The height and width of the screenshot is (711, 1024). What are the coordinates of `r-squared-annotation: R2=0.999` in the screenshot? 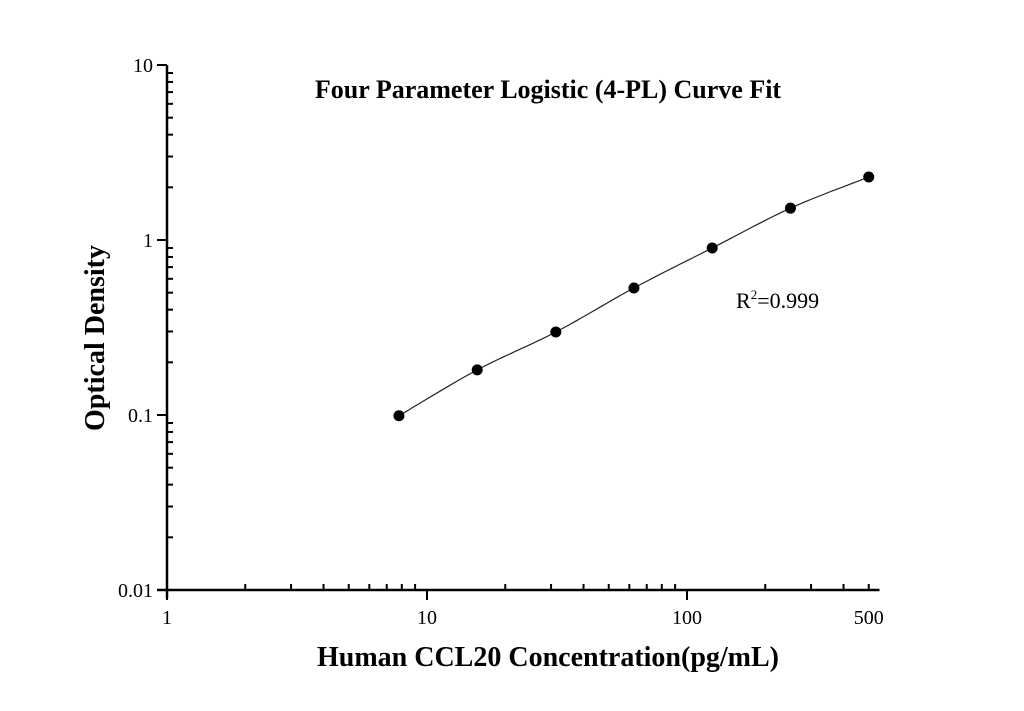 It's located at (777, 300).